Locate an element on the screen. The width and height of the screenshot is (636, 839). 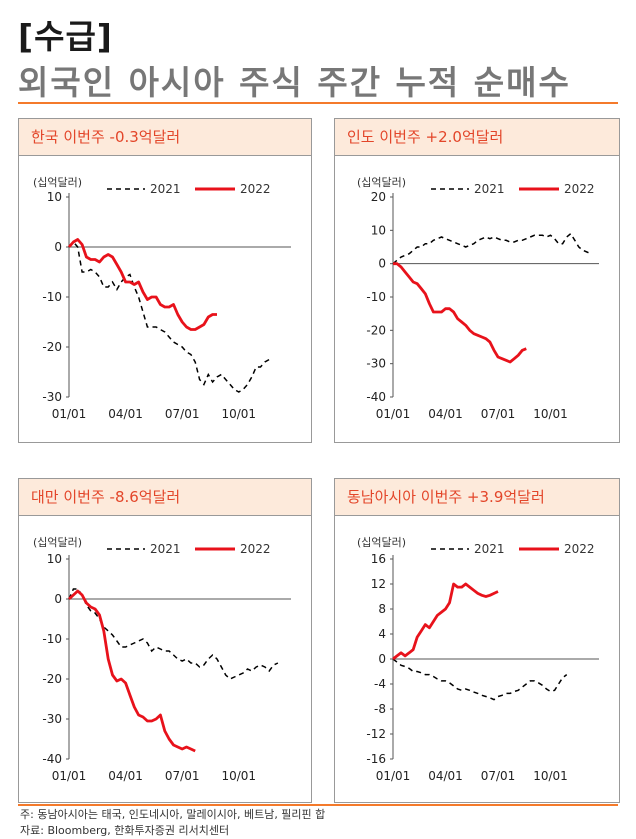
y-tick-label: -8 is located at coordinates (380, 709).